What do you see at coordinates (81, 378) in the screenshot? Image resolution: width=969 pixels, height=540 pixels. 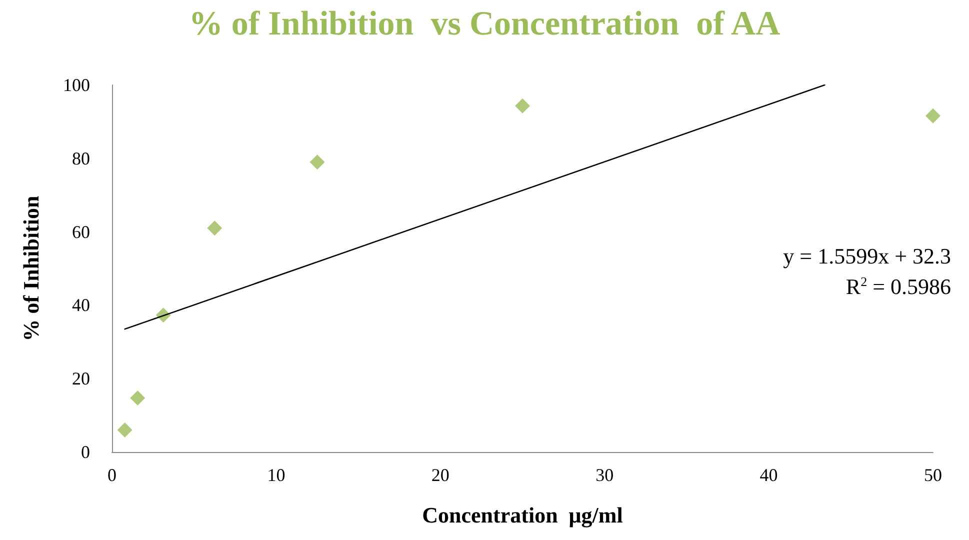 I see `y-tick-label: 20` at bounding box center [81, 378].